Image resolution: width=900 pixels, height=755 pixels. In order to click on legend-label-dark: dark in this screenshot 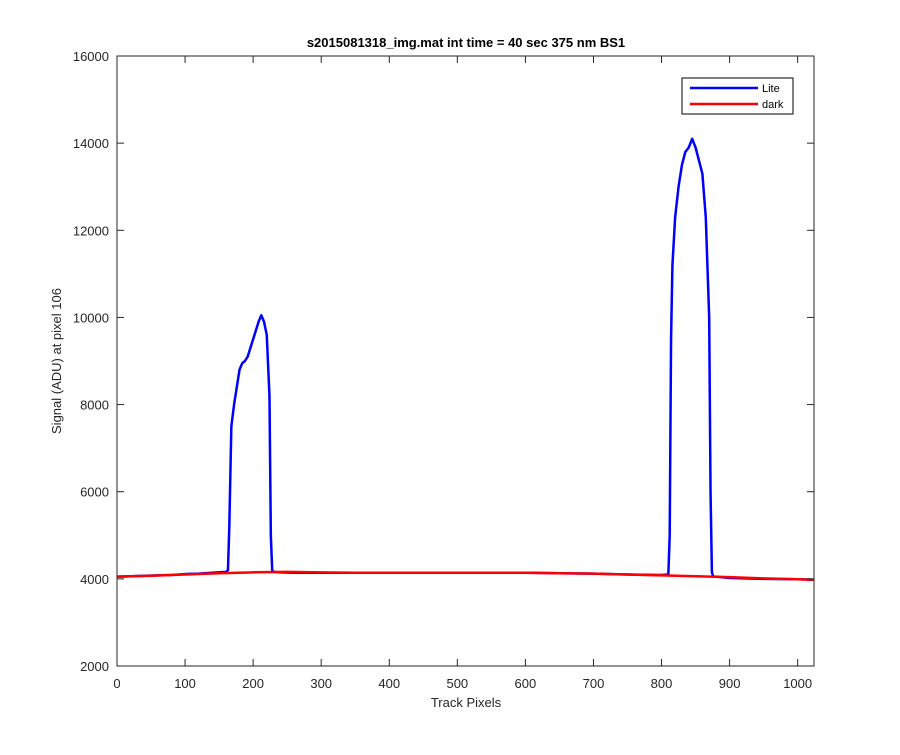, I will do `click(773, 105)`.